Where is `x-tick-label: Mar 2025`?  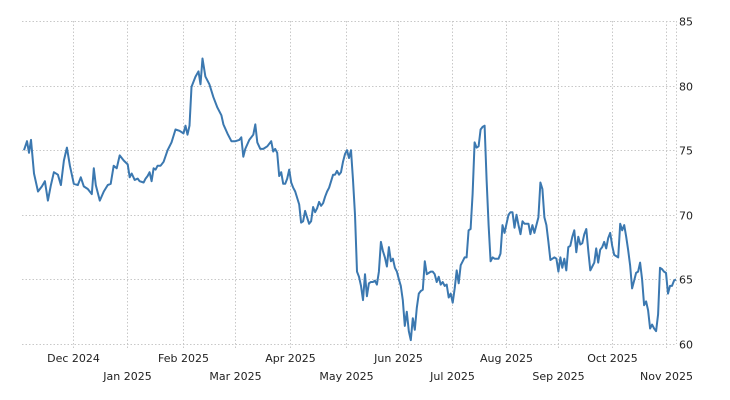
x-tick-label: Mar 2025 is located at coordinates (235, 376).